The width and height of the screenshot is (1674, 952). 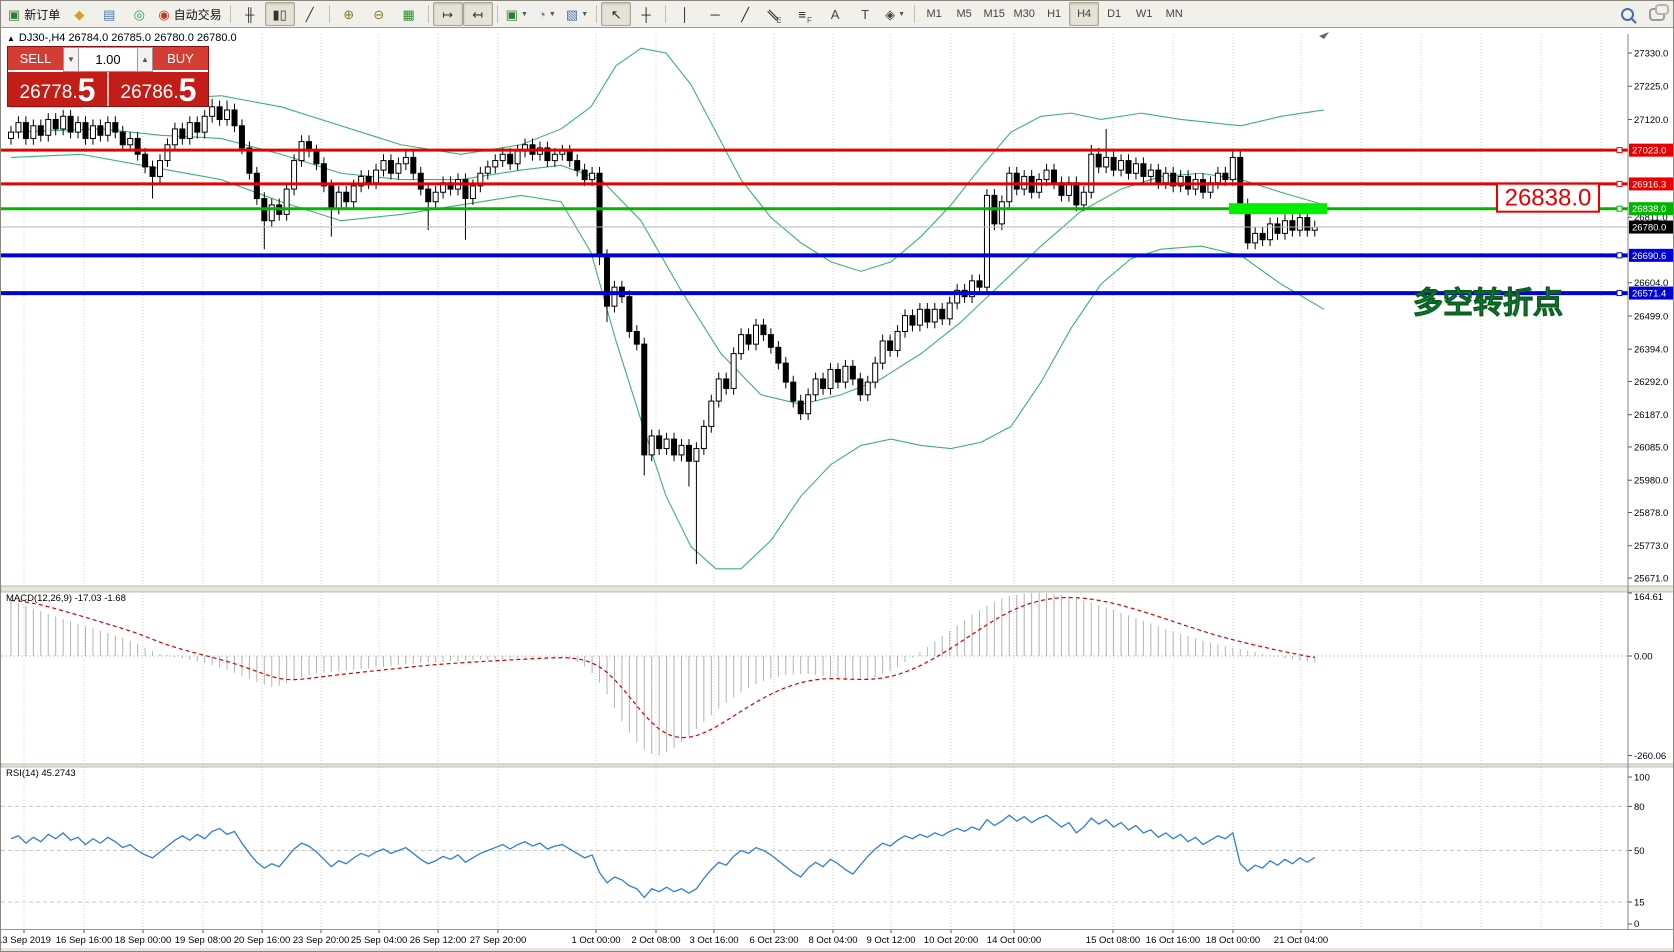 I want to click on timeframe-w1-button: W1, so click(x=1144, y=14).